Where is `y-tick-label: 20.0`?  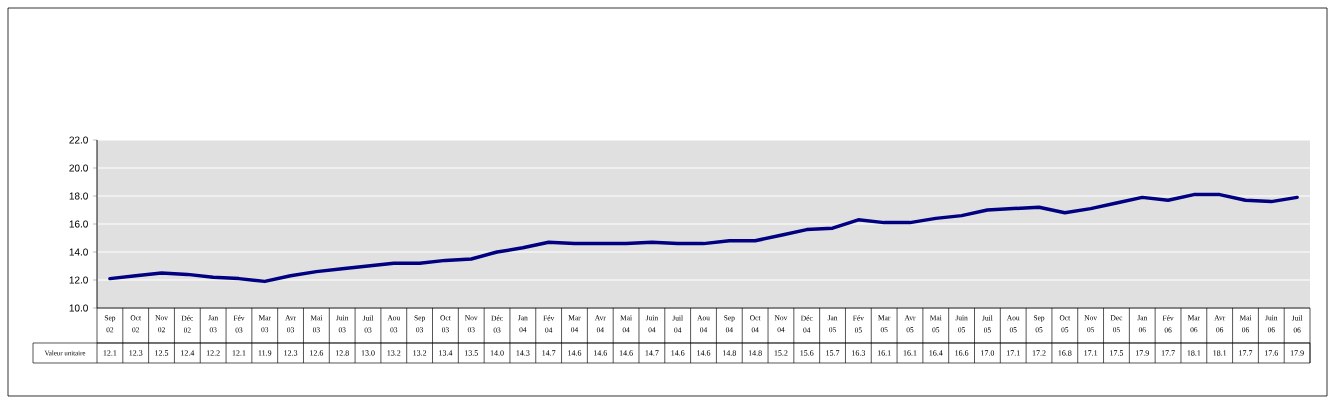 y-tick-label: 20.0 is located at coordinates (78, 168).